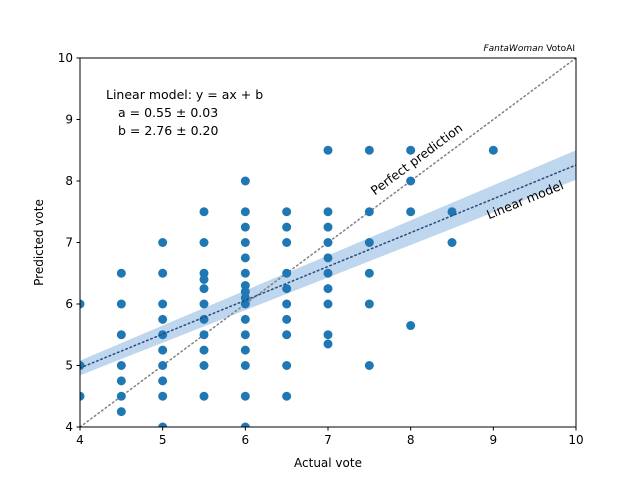  I want to click on model-param-a: a = 0.55 ± 0.03, so click(168, 112).